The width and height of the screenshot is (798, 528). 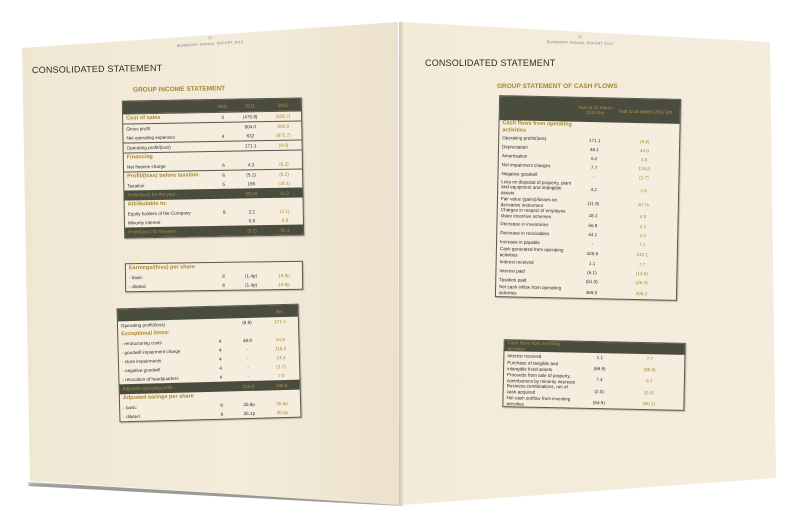 I want to click on row-label: Amortisation, so click(x=514, y=156).